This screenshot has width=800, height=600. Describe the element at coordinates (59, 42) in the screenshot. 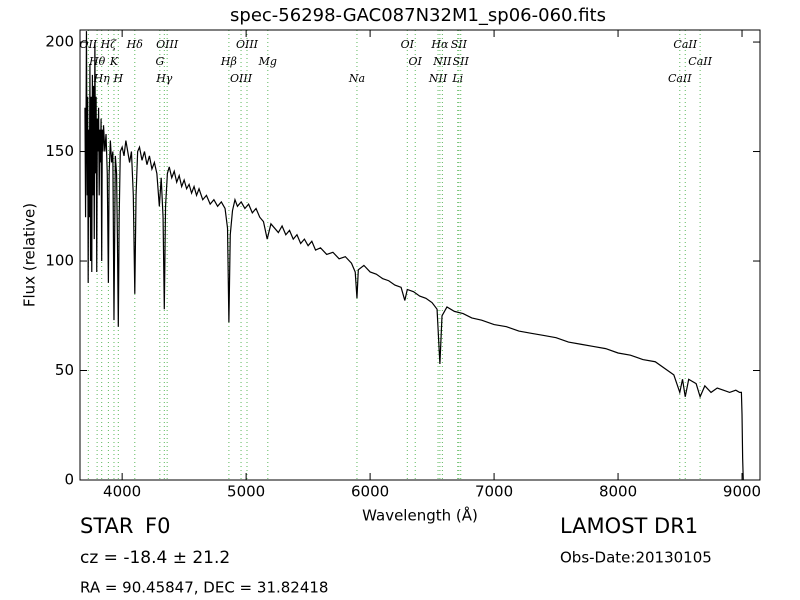

I see `y-tick-label: 200` at that location.